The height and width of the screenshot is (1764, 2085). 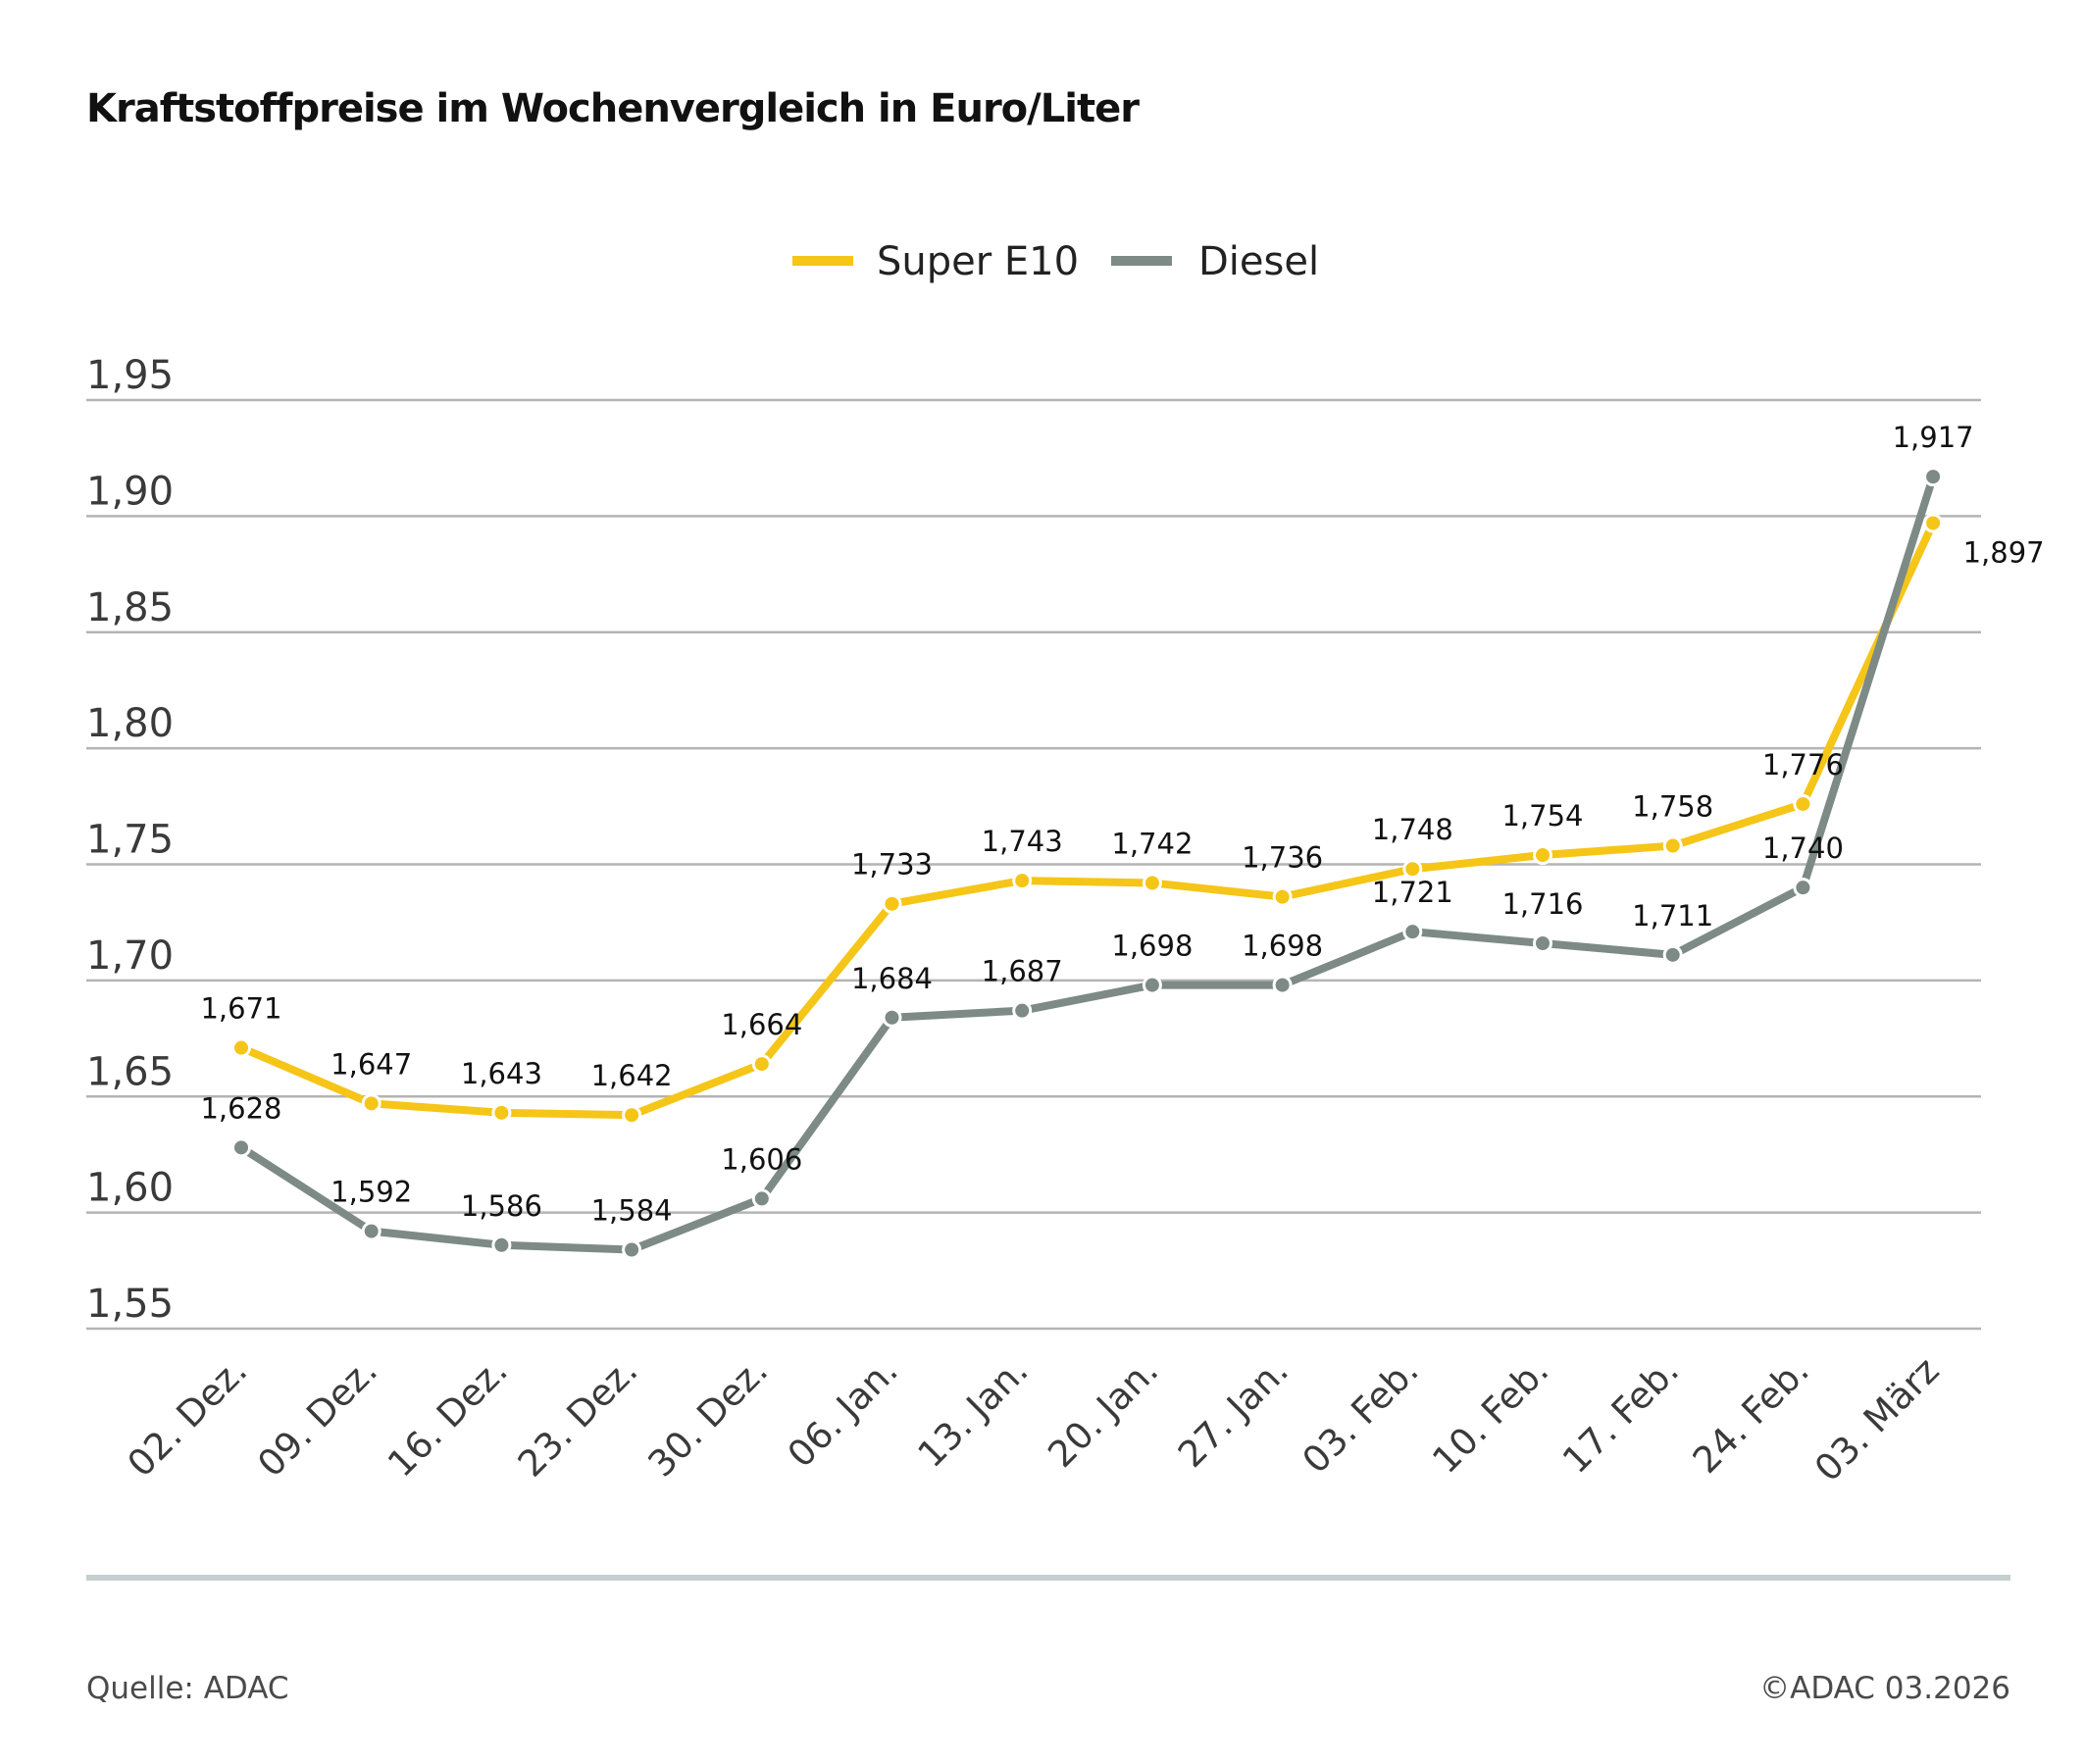 I want to click on x-tick-label: 13. Jan., so click(x=973, y=1412).